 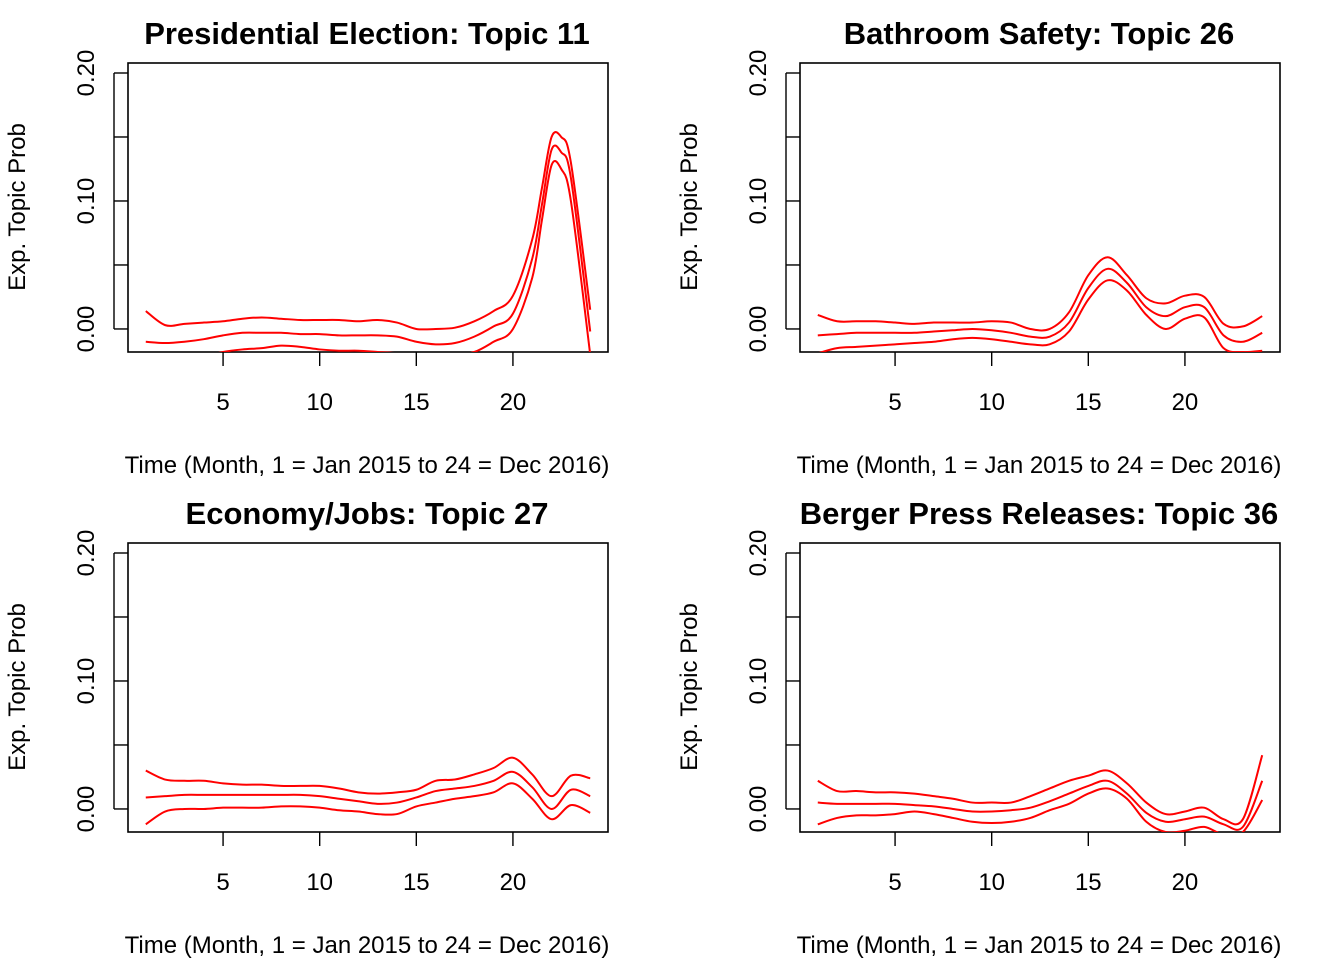 I want to click on panel-title: Bathroom Safety: Topic 26, so click(x=1039, y=33).